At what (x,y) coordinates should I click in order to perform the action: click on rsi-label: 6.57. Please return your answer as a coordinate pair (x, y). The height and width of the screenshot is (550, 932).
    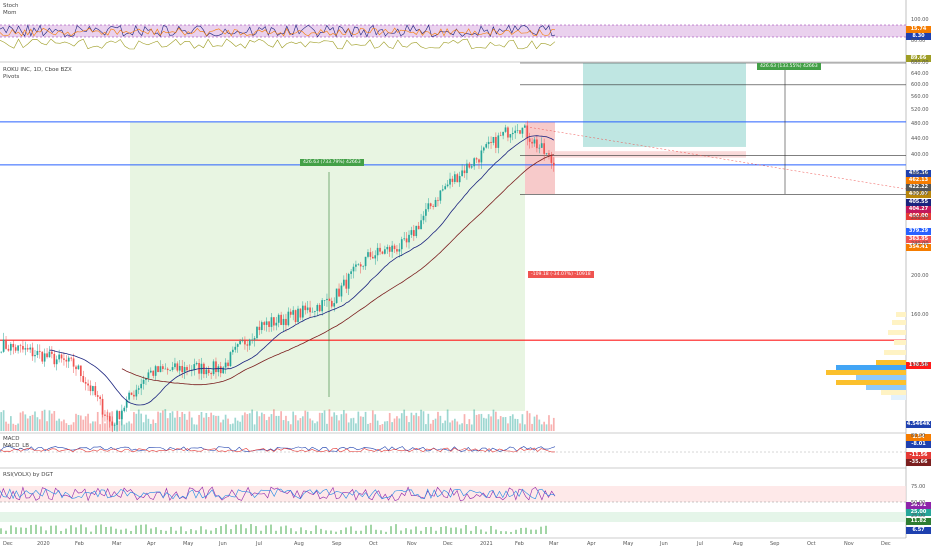
    Looking at the image, I should click on (918, 530).